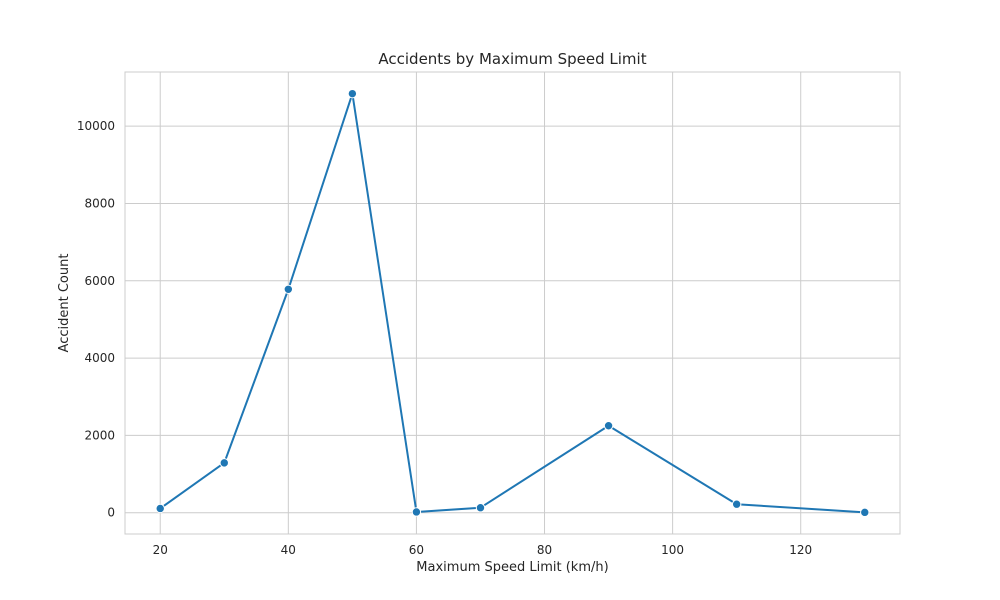 This screenshot has height=600, width=1000. I want to click on y-tick-label: 0, so click(111, 513).